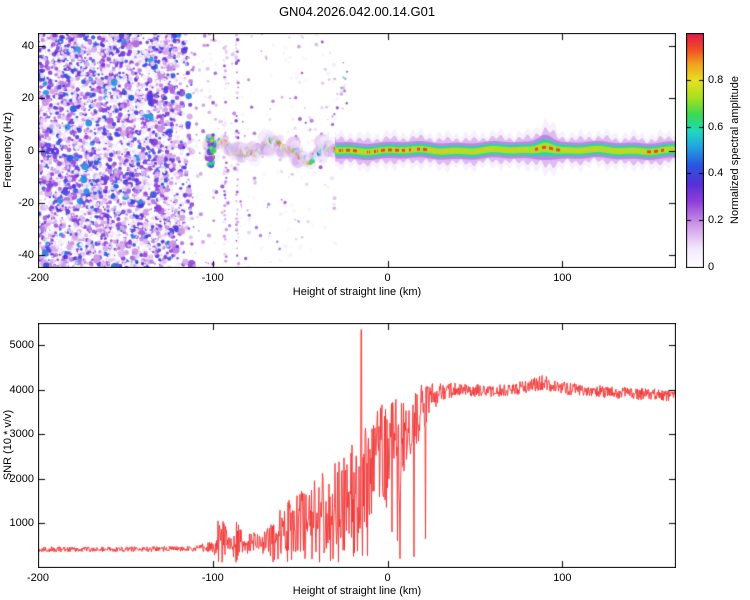  Describe the element at coordinates (38, 578) in the screenshot. I see `snr-x-tick-label: -200` at that location.